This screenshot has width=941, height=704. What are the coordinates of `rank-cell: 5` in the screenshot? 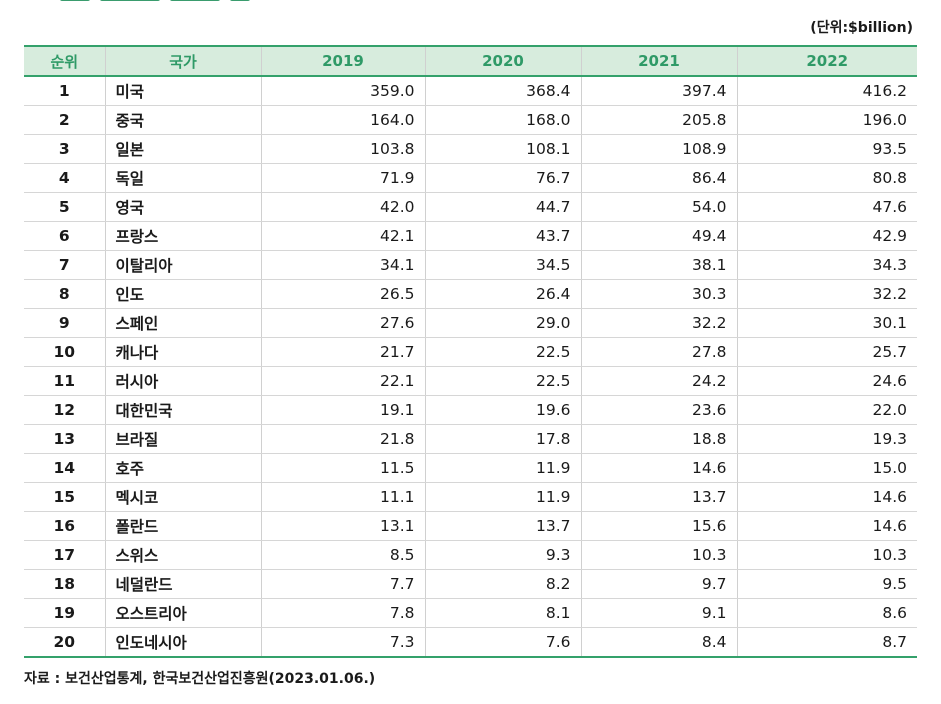 It's located at (64, 207).